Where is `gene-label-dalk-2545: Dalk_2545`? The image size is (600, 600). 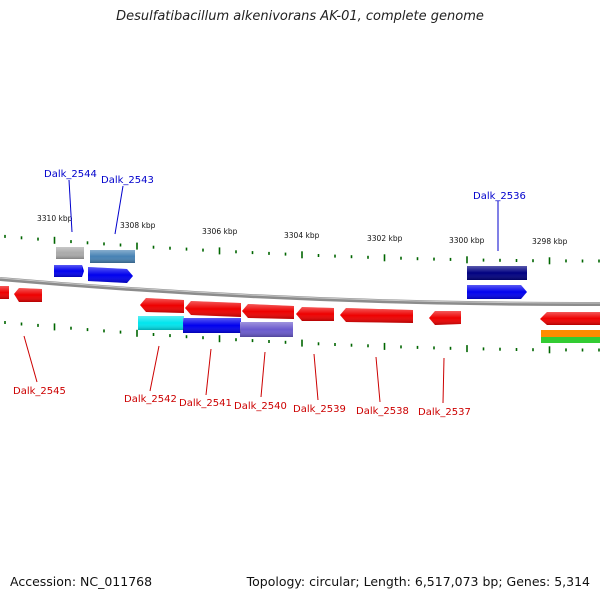 gene-label-dalk-2545: Dalk_2545 is located at coordinates (39, 391).